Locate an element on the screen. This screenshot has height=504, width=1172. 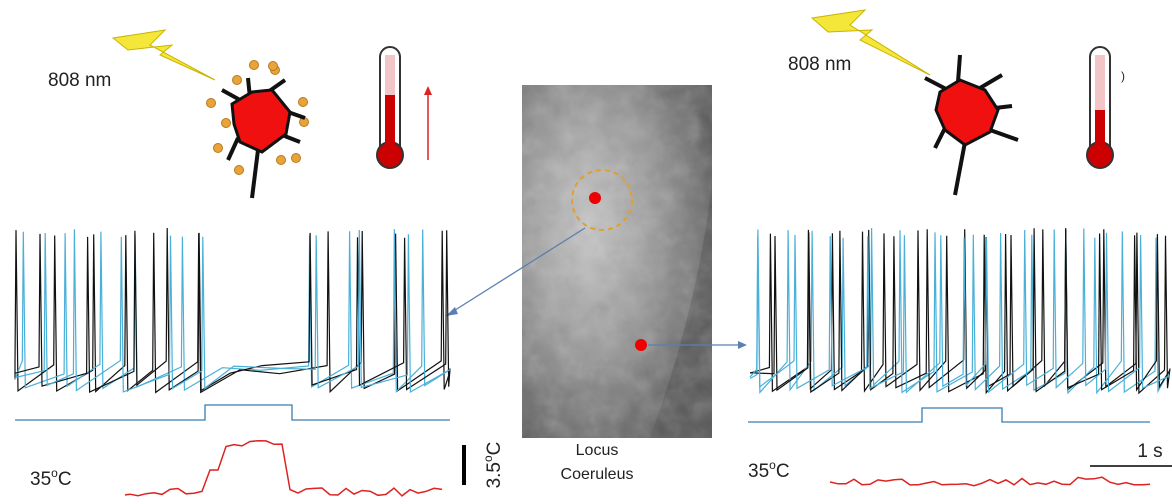
scale-degree: o is located at coordinates (488, 458).